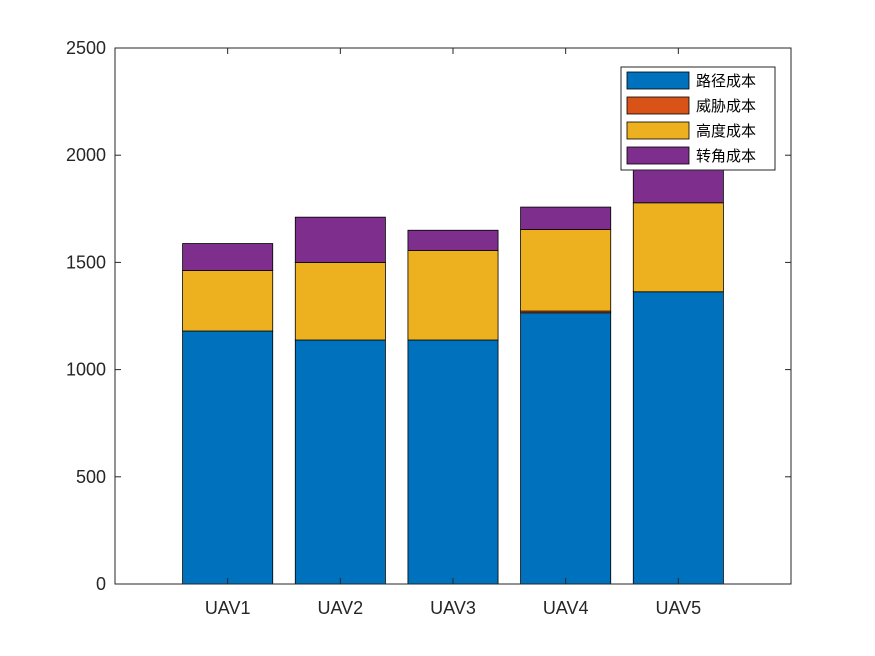 Image resolution: width=875 pixels, height=656 pixels. I want to click on legend-label-1: 威胁成本, so click(726, 106).